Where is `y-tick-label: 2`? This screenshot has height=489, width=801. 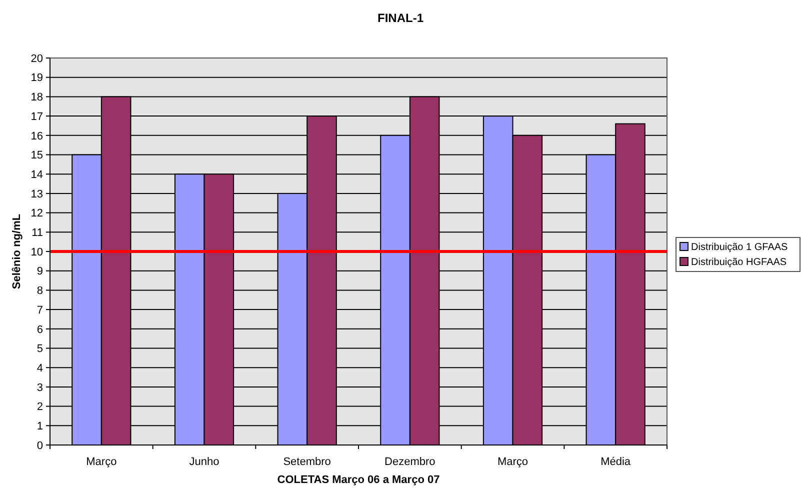 y-tick-label: 2 is located at coordinates (39, 407).